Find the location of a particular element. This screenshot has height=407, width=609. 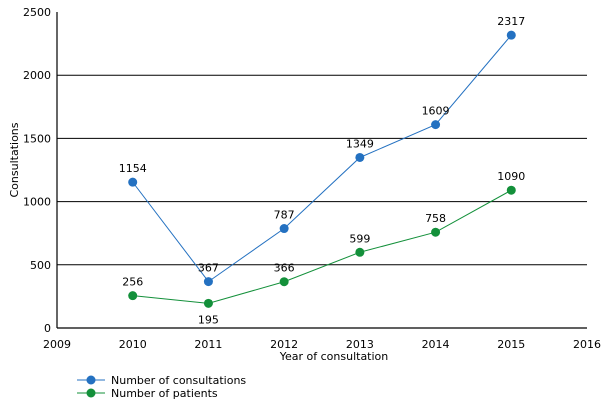

y-tick-label: 2000 is located at coordinates (37, 75).